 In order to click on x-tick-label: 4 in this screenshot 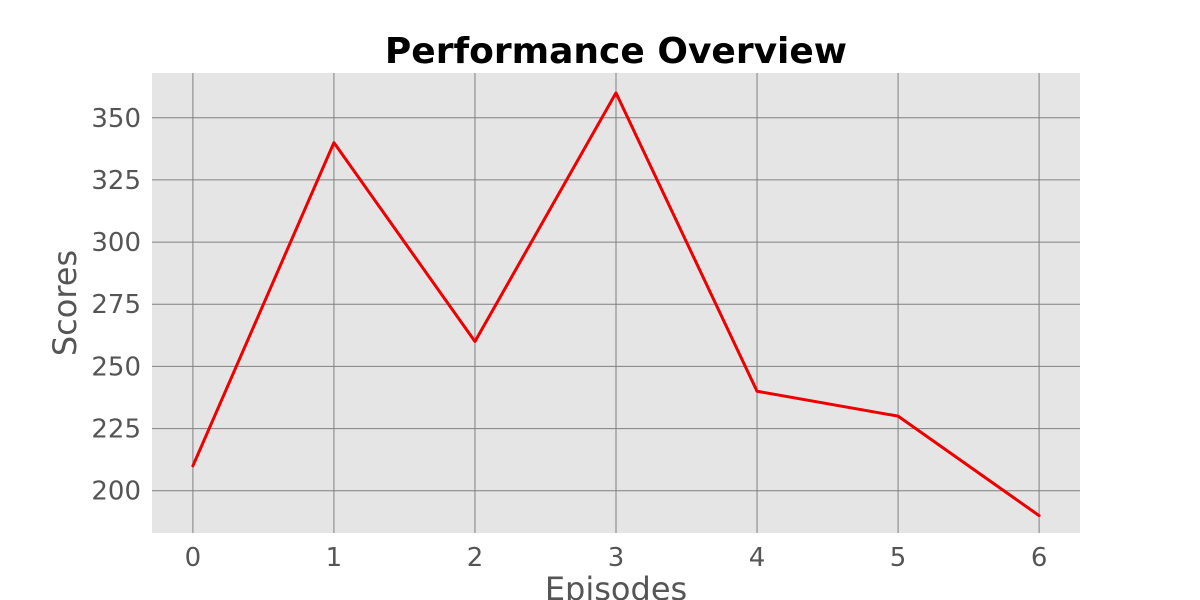, I will do `click(757, 558)`.